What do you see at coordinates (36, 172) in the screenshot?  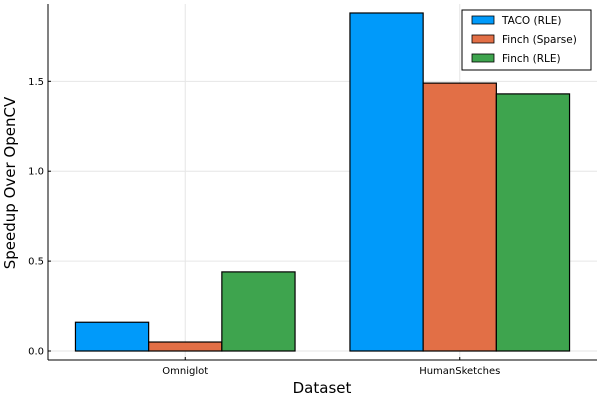 I see `y-tick-label: 1.0` at bounding box center [36, 172].